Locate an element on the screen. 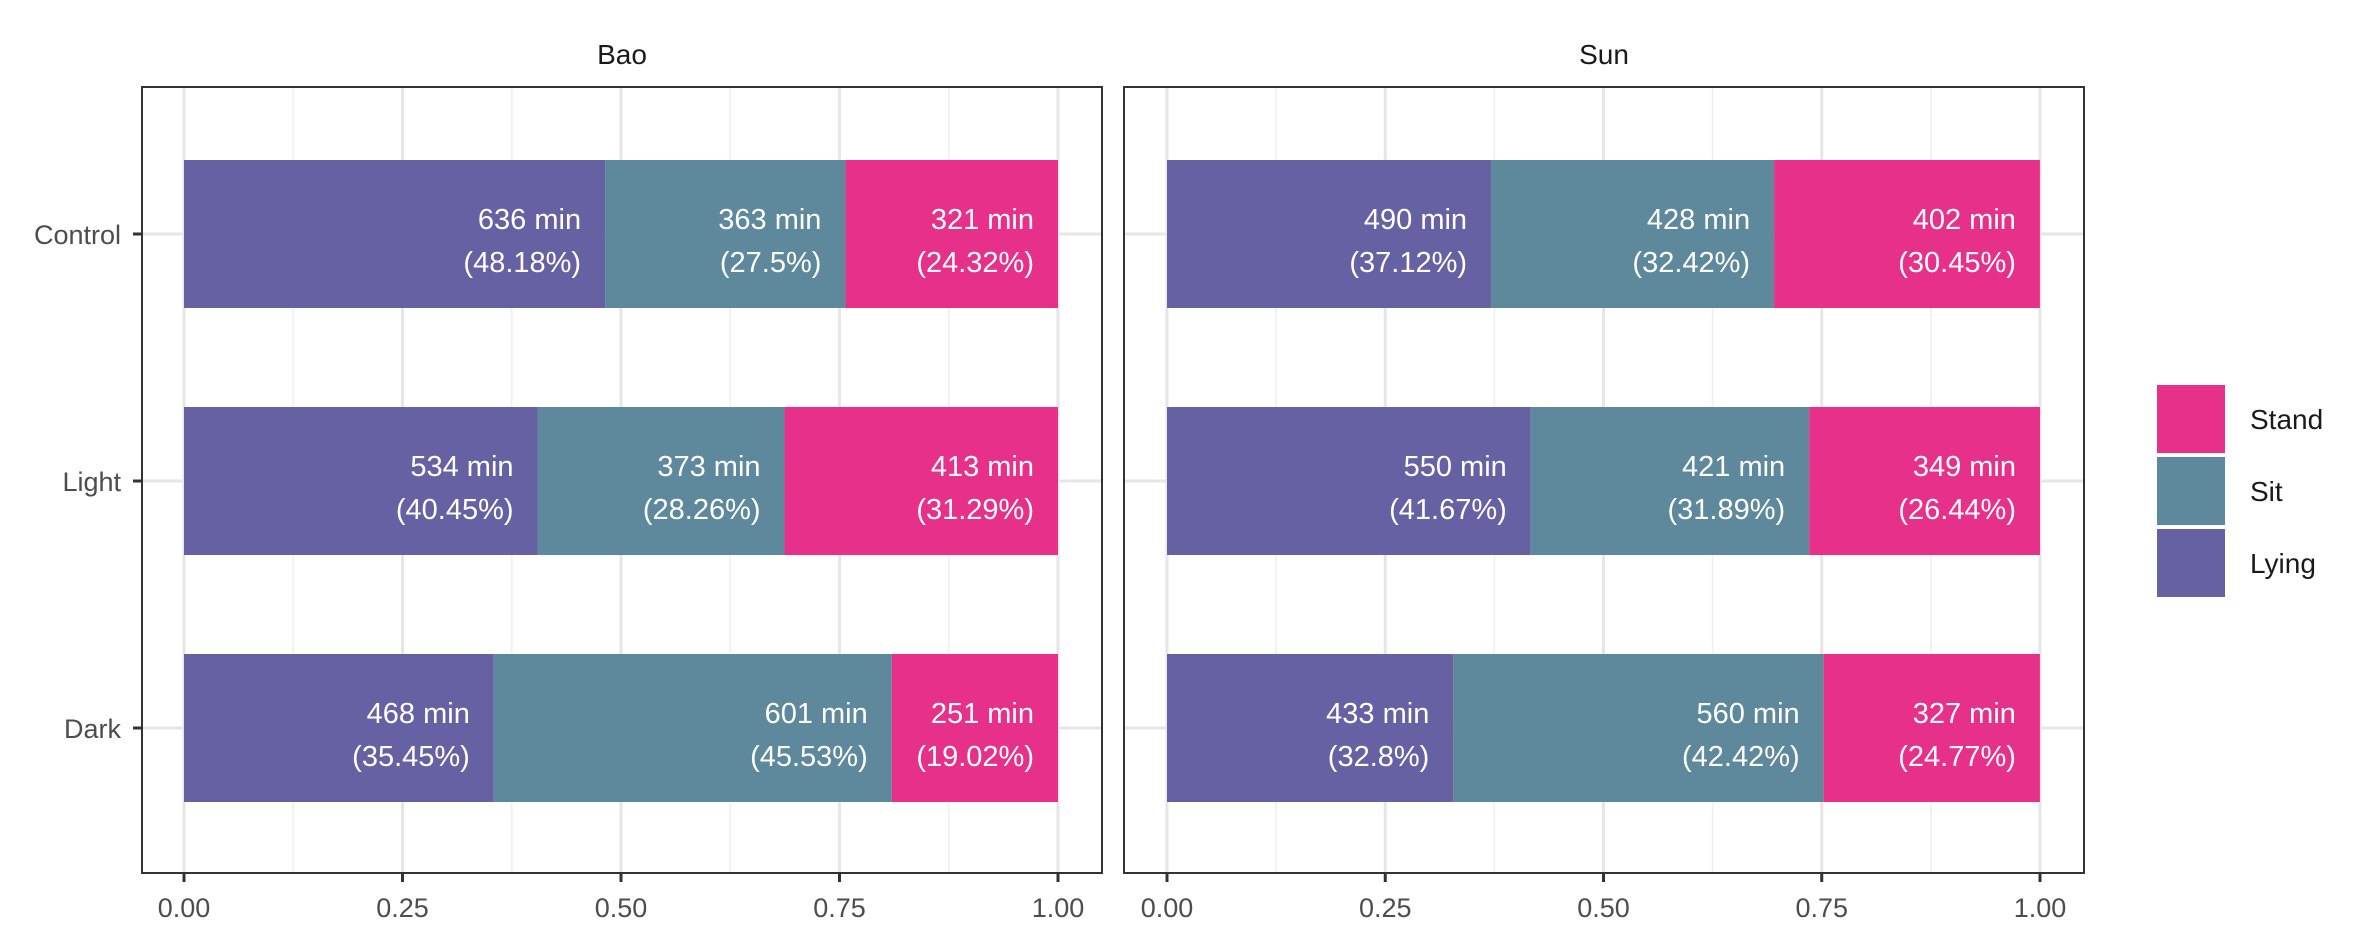 This screenshot has height=944, width=2362. legend-label-sit: Sit is located at coordinates (2266, 491).